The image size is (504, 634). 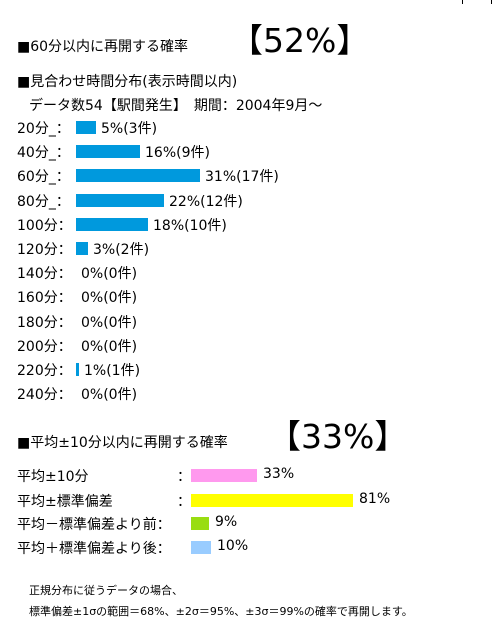 What do you see at coordinates (53, 477) in the screenshot?
I see `category-label: 平均±10分` at bounding box center [53, 477].